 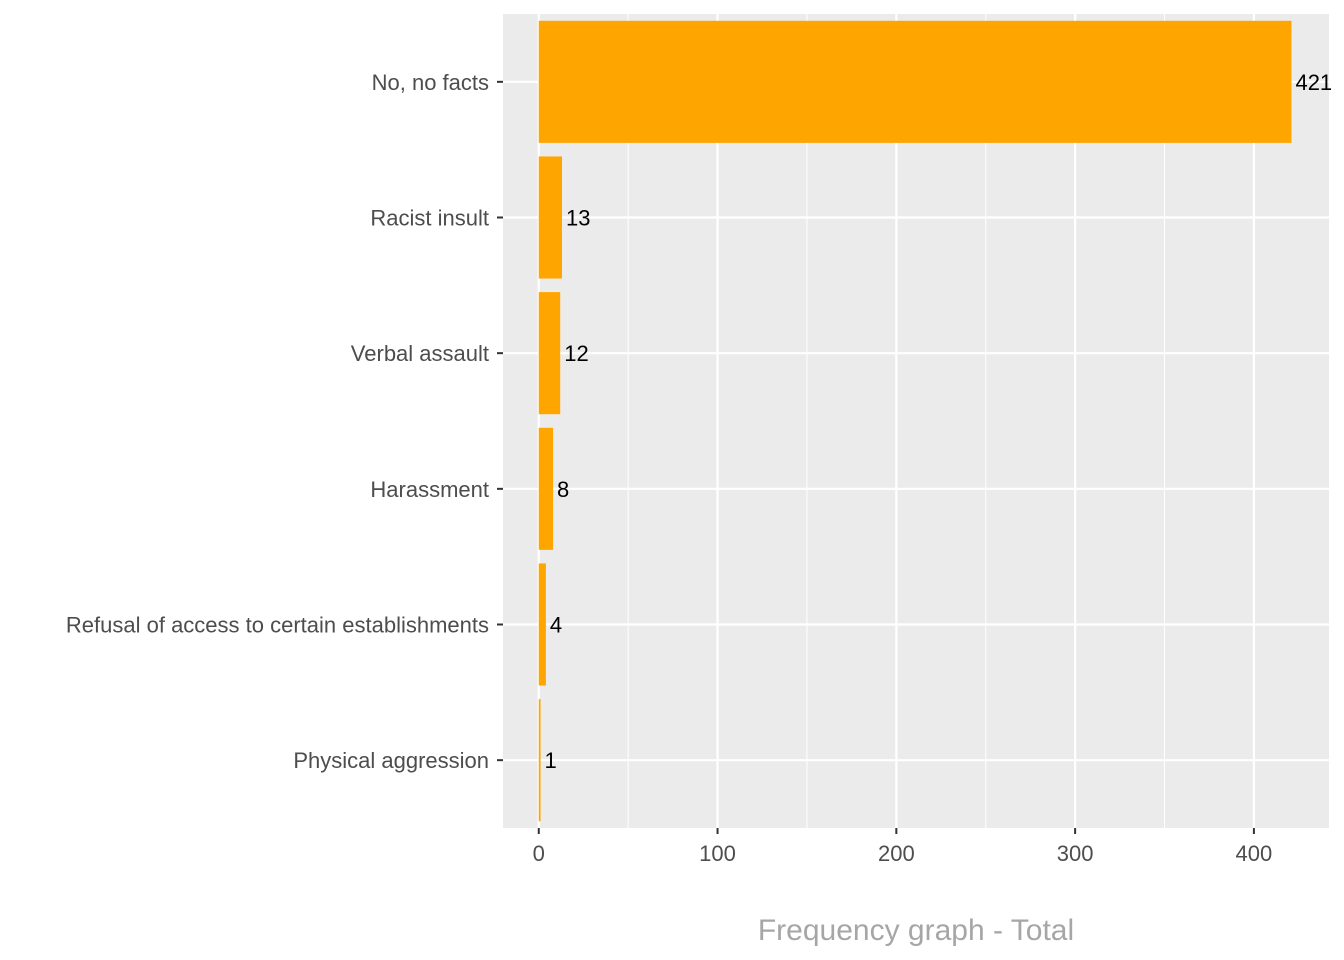 What do you see at coordinates (717, 853) in the screenshot?
I see `x-tick-label: 100` at bounding box center [717, 853].